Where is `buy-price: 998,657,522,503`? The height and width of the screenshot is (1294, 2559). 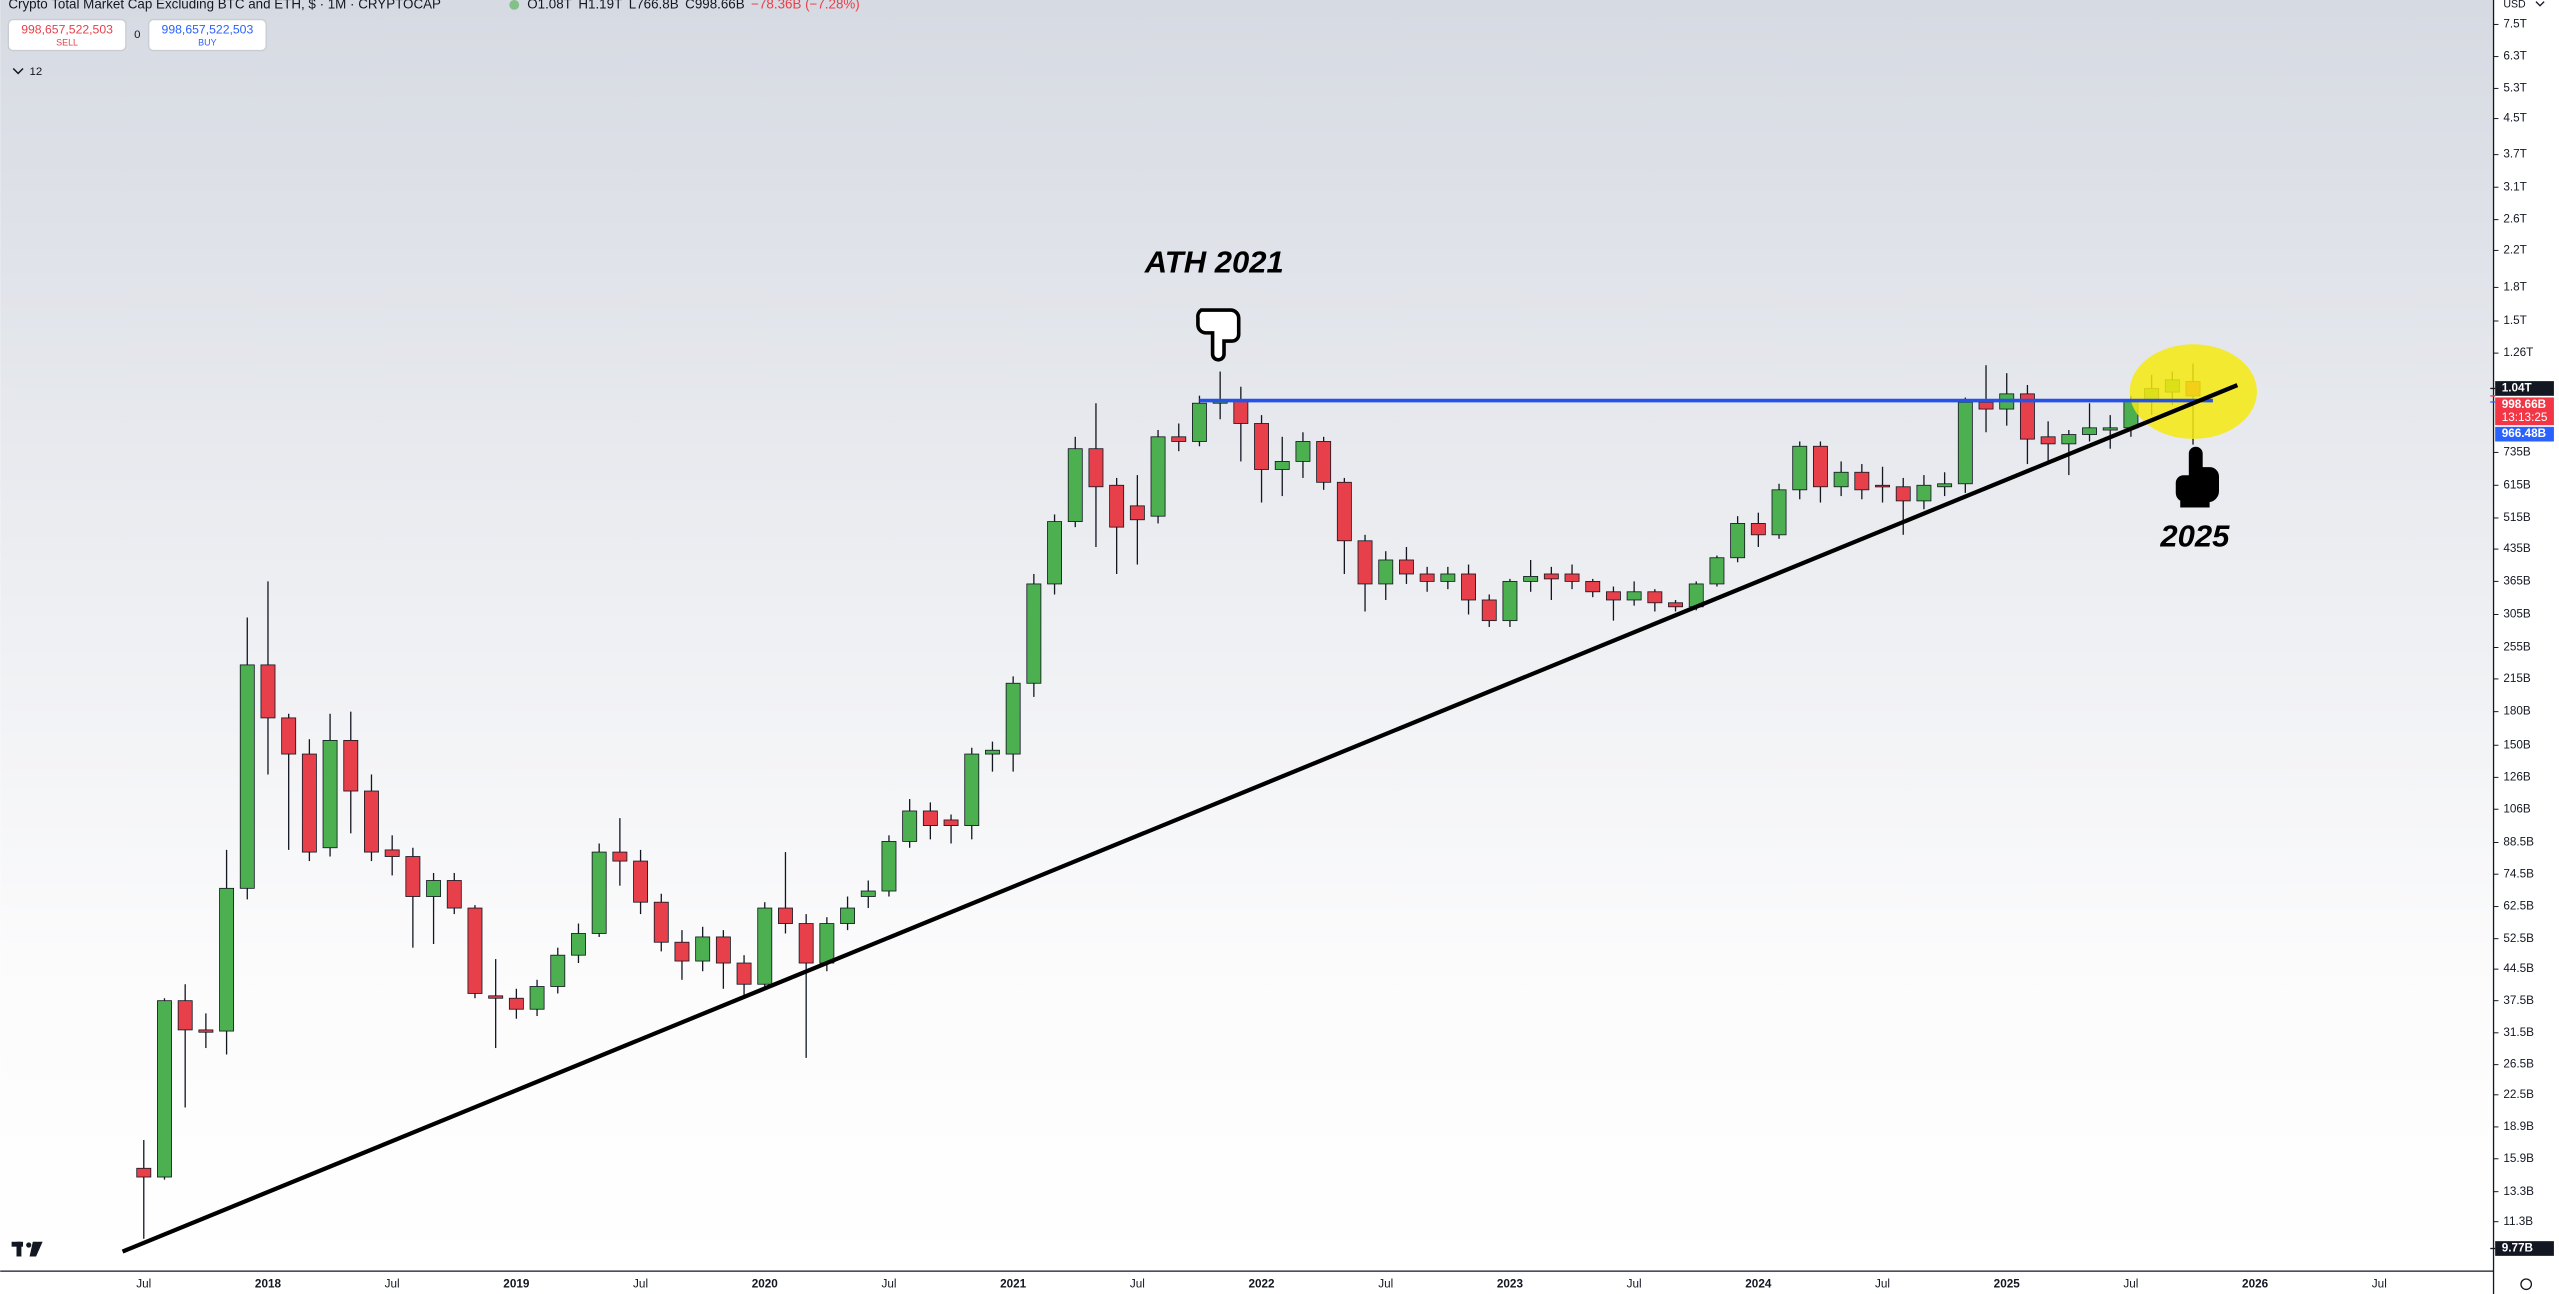 buy-price: 998,657,522,503 is located at coordinates (208, 29).